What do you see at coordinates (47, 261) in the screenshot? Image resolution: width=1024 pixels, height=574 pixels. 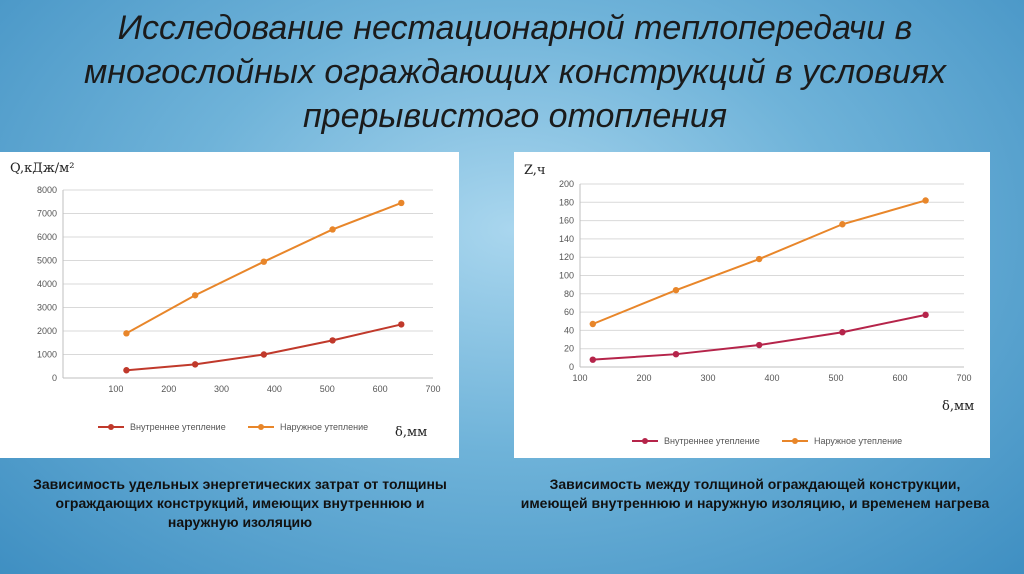 I see `y-tick-label: 5000` at bounding box center [47, 261].